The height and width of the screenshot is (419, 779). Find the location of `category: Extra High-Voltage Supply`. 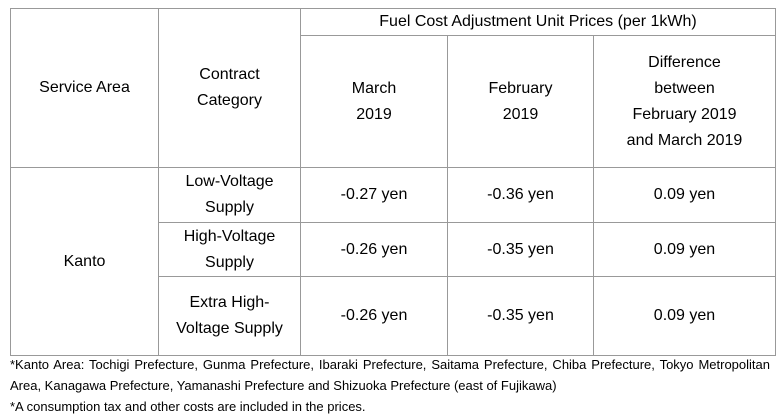

category: Extra High-Voltage Supply is located at coordinates (229, 315).